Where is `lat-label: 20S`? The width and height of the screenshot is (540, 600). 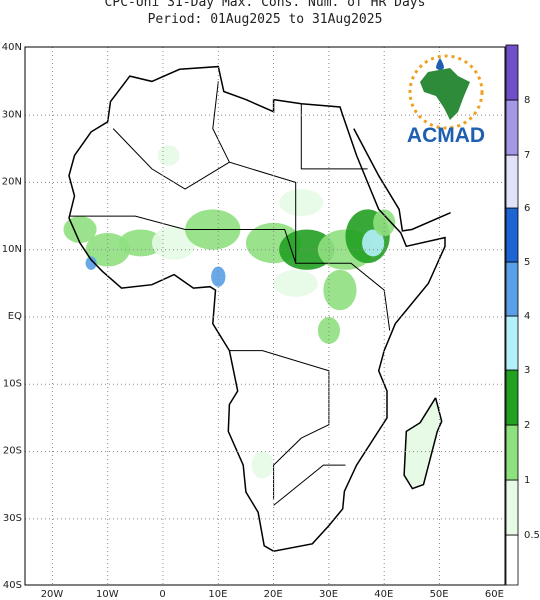 lat-label: 20S is located at coordinates (12, 451).